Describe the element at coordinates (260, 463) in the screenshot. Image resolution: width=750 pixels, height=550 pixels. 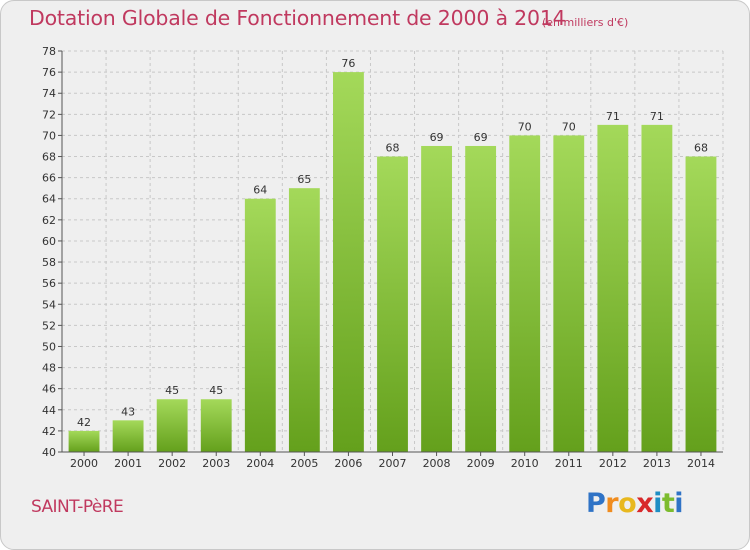
I see `x-tick-label: 2004` at that location.